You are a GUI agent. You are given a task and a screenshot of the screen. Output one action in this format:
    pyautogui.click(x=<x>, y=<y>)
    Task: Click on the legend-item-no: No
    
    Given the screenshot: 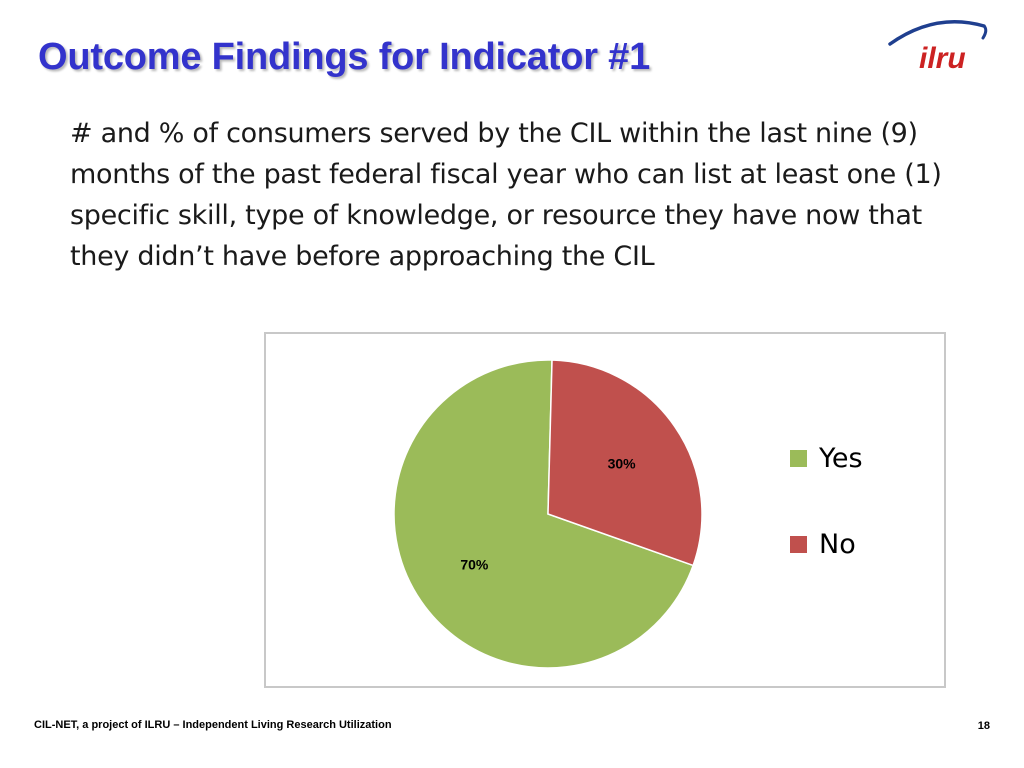 What is the action you would take?
    pyautogui.click(x=826, y=544)
    